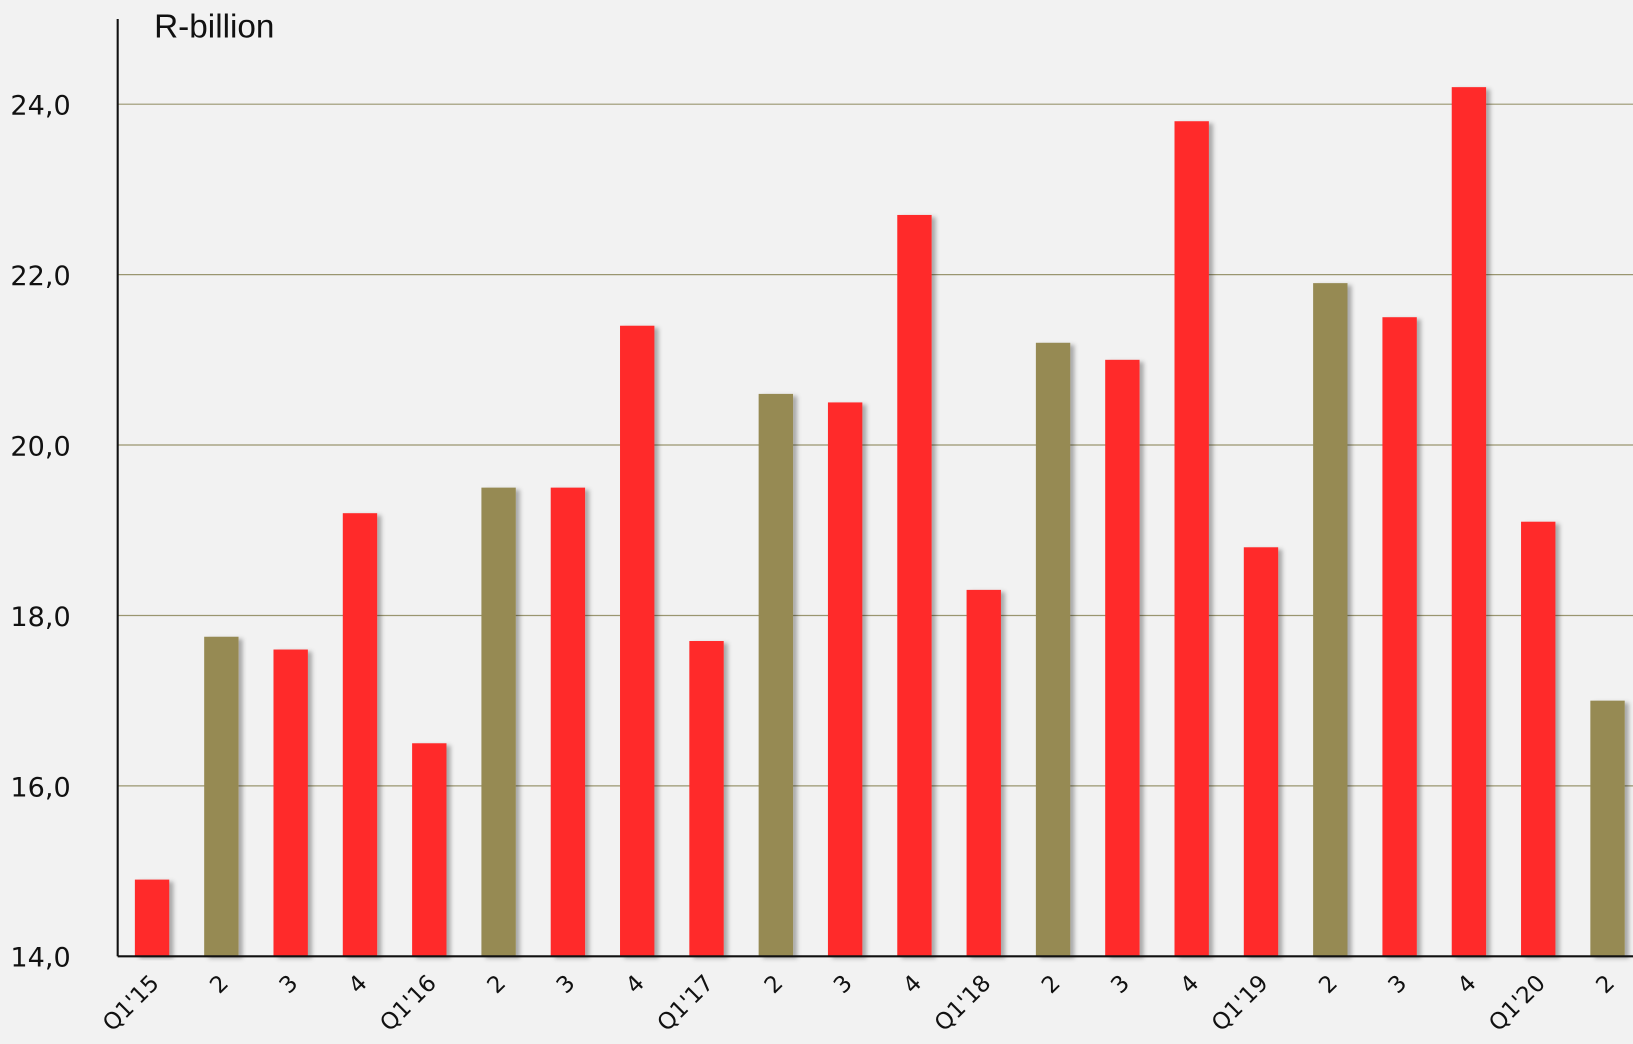 This screenshot has height=1044, width=1633. I want to click on y-tick-label: 16,0, so click(40, 787).